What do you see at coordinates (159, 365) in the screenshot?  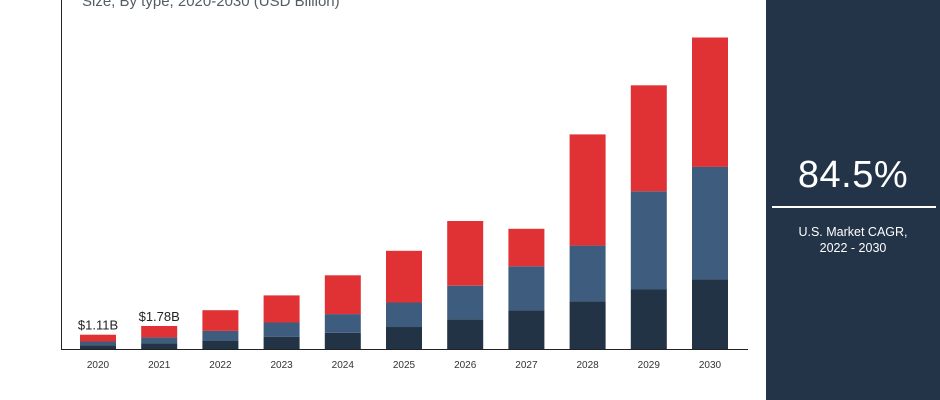 I see `x-tick-label: 2021` at bounding box center [159, 365].